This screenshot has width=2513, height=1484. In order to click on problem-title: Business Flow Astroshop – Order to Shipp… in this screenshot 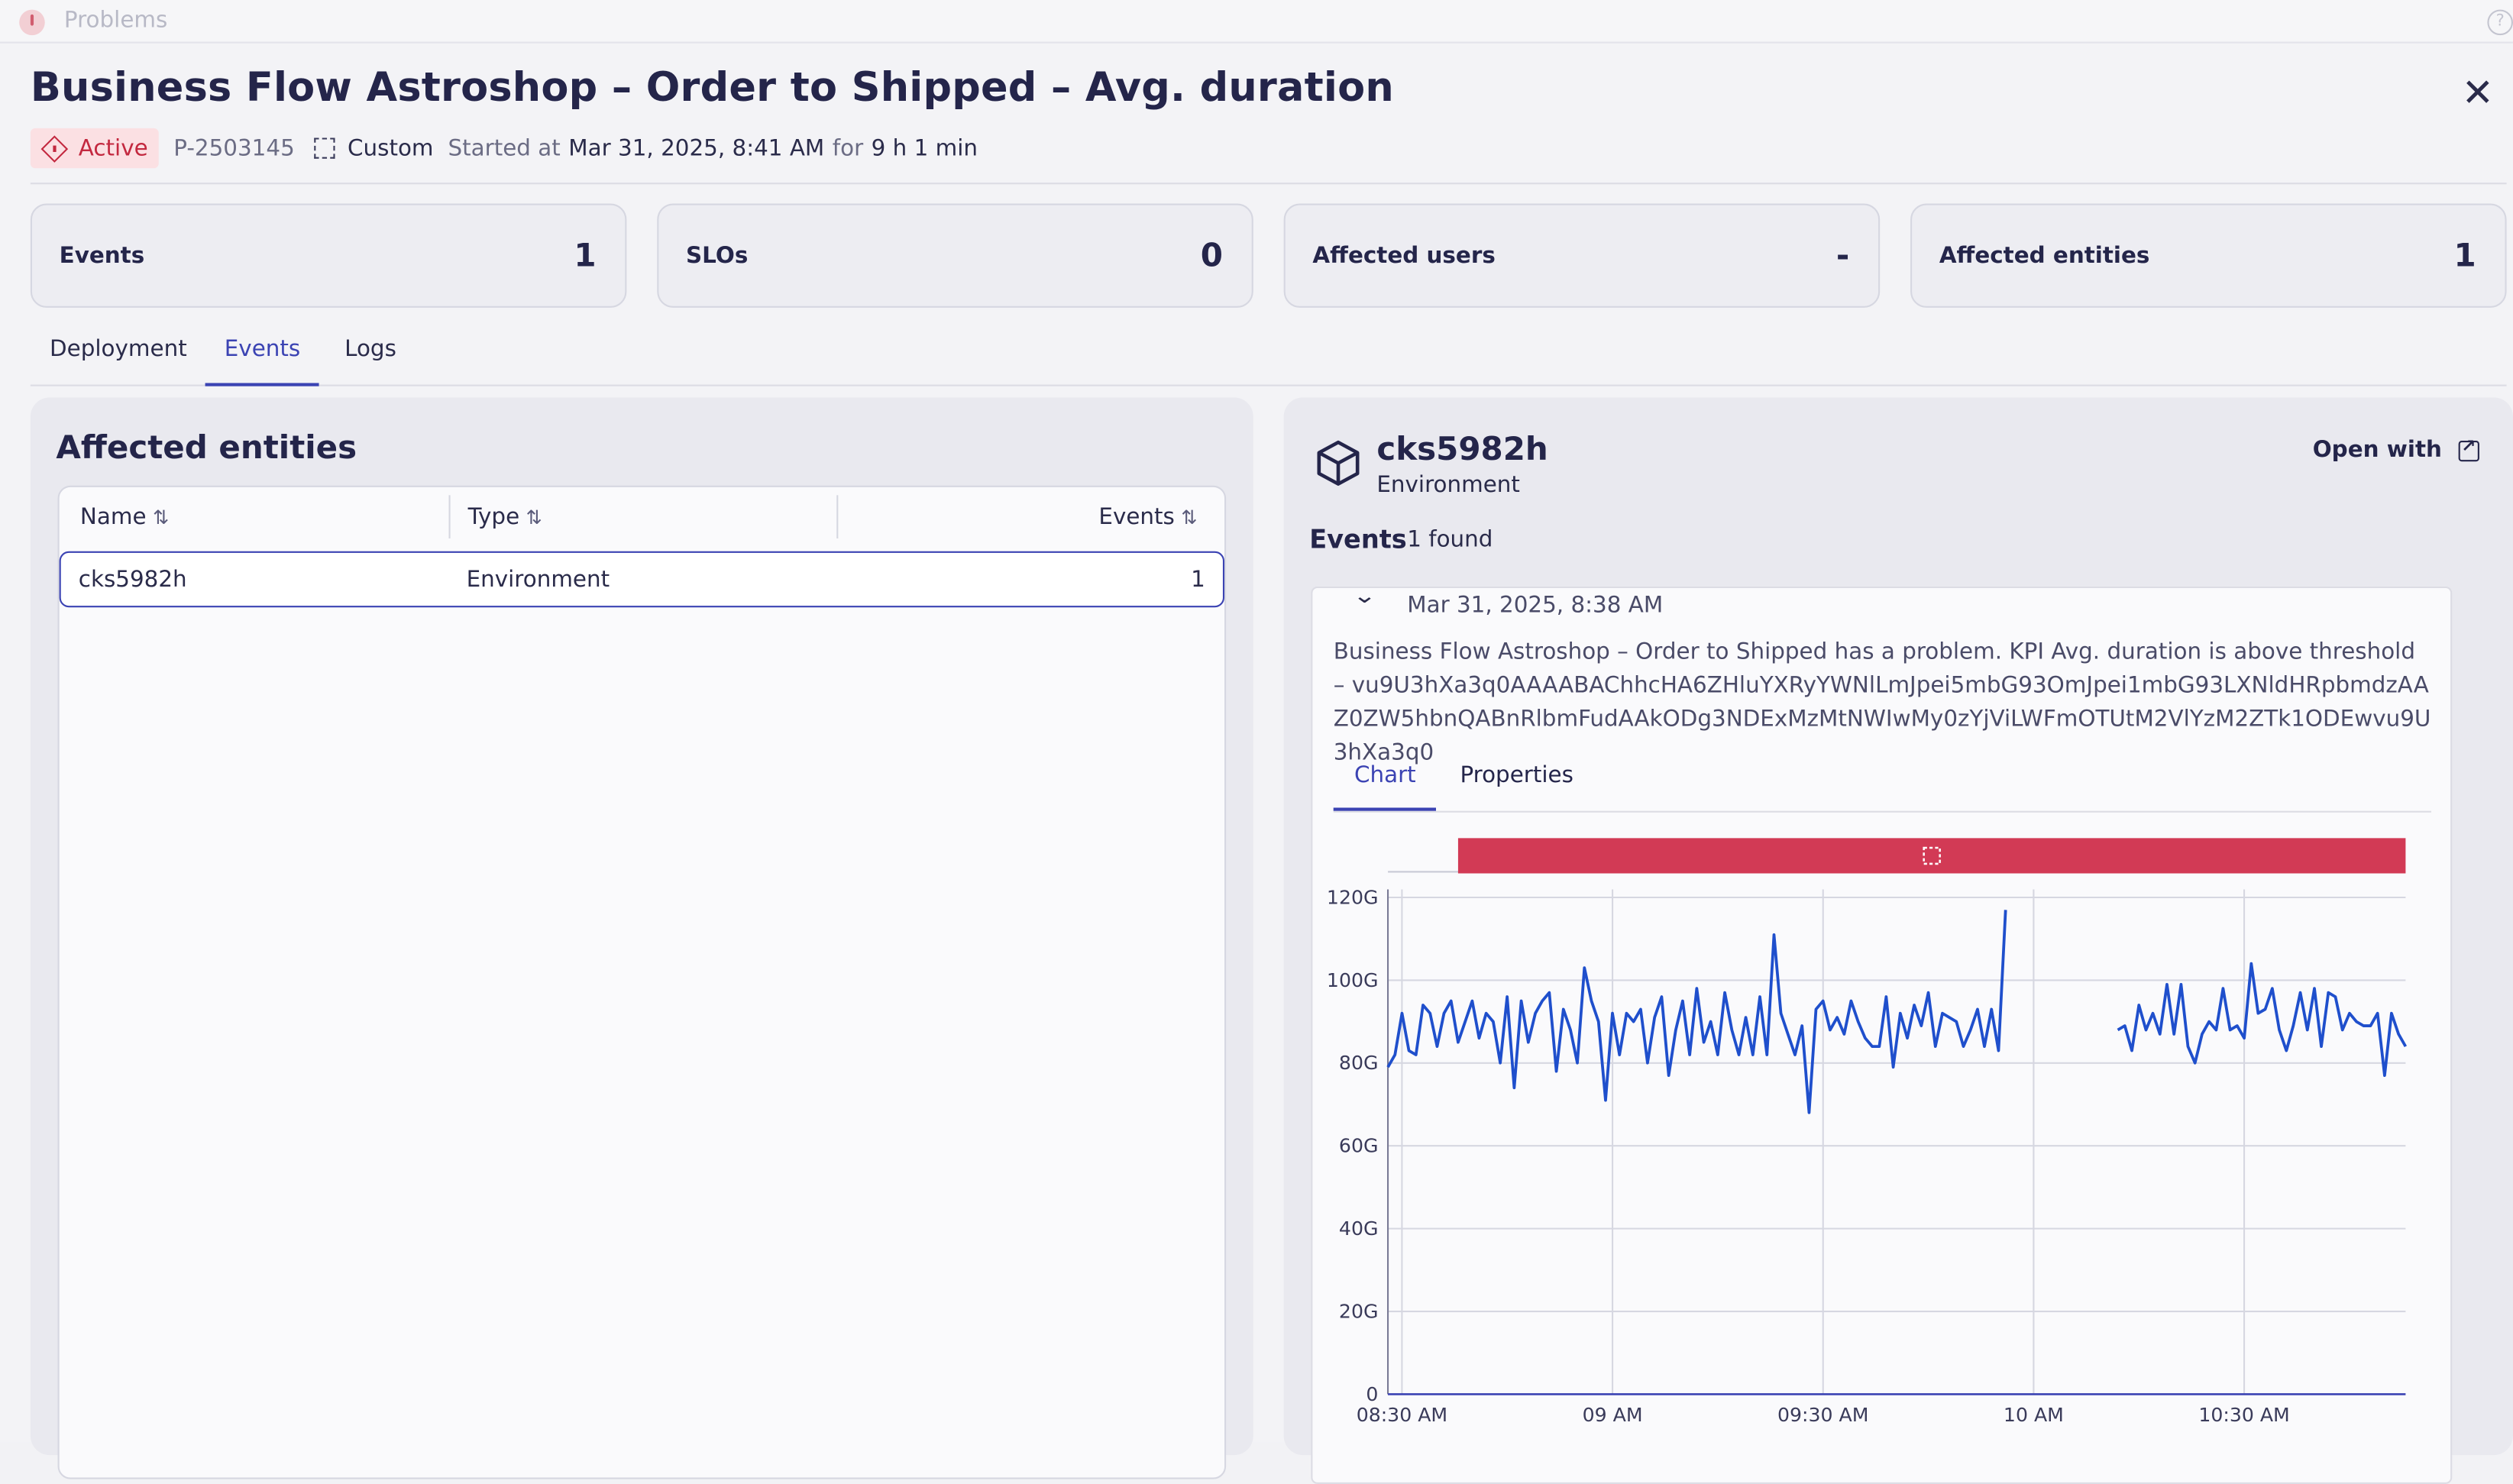, I will do `click(712, 87)`.